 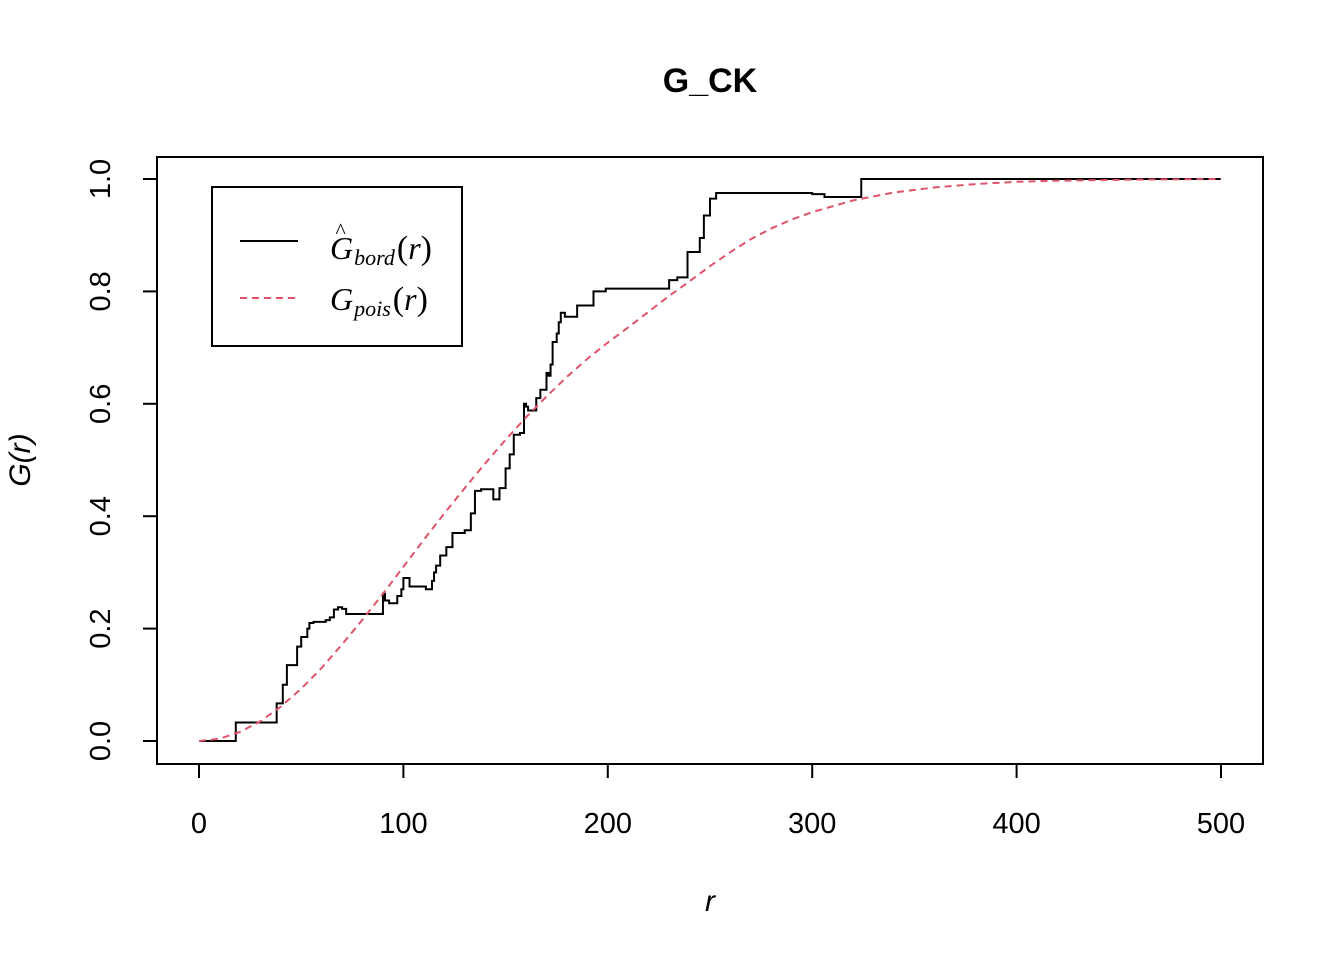 I want to click on legend-hat-bord: ^, so click(x=340, y=230).